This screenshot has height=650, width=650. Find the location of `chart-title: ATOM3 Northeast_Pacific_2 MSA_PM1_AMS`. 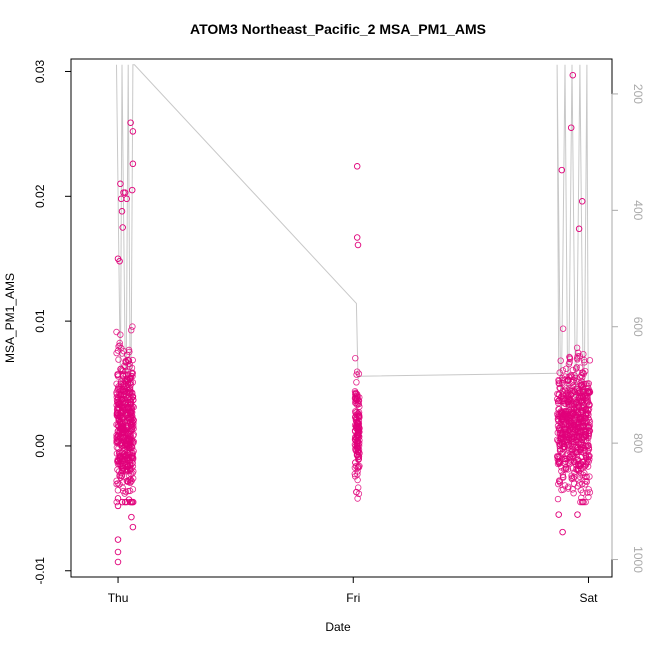

chart-title: ATOM3 Northeast_Pacific_2 MSA_PM1_AMS is located at coordinates (338, 29).